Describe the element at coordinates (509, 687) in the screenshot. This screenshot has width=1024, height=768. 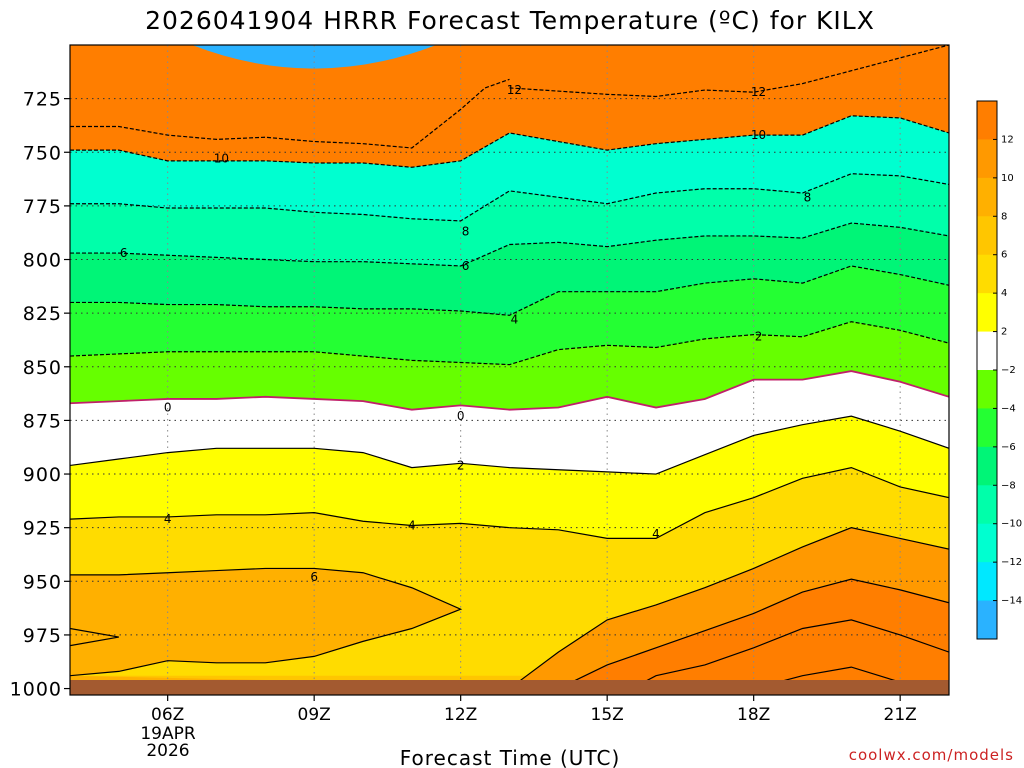
I see `ground-strip` at that location.